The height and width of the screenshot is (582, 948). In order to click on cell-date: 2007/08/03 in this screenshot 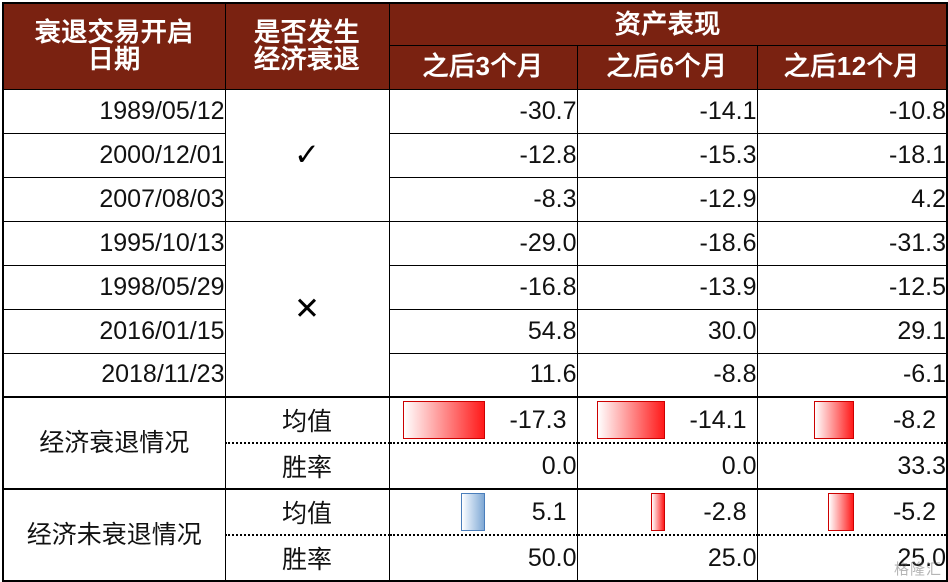, I will do `click(114, 199)`.